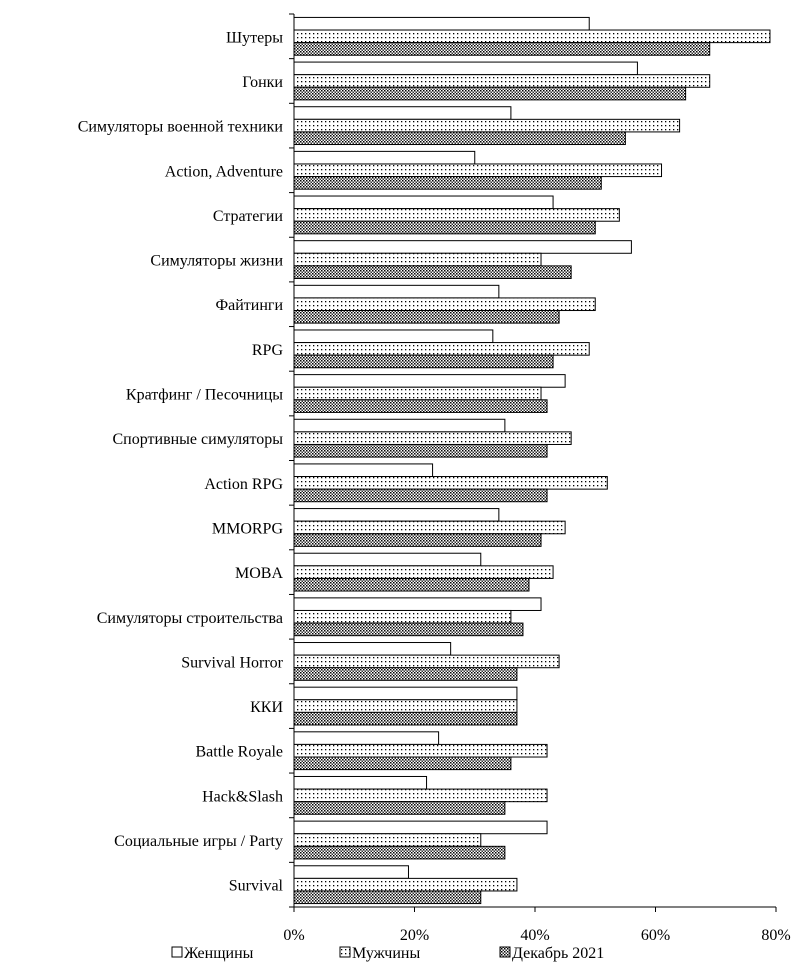 The width and height of the screenshot is (797, 975). I want to click on category-label: Гонки, so click(262, 82).